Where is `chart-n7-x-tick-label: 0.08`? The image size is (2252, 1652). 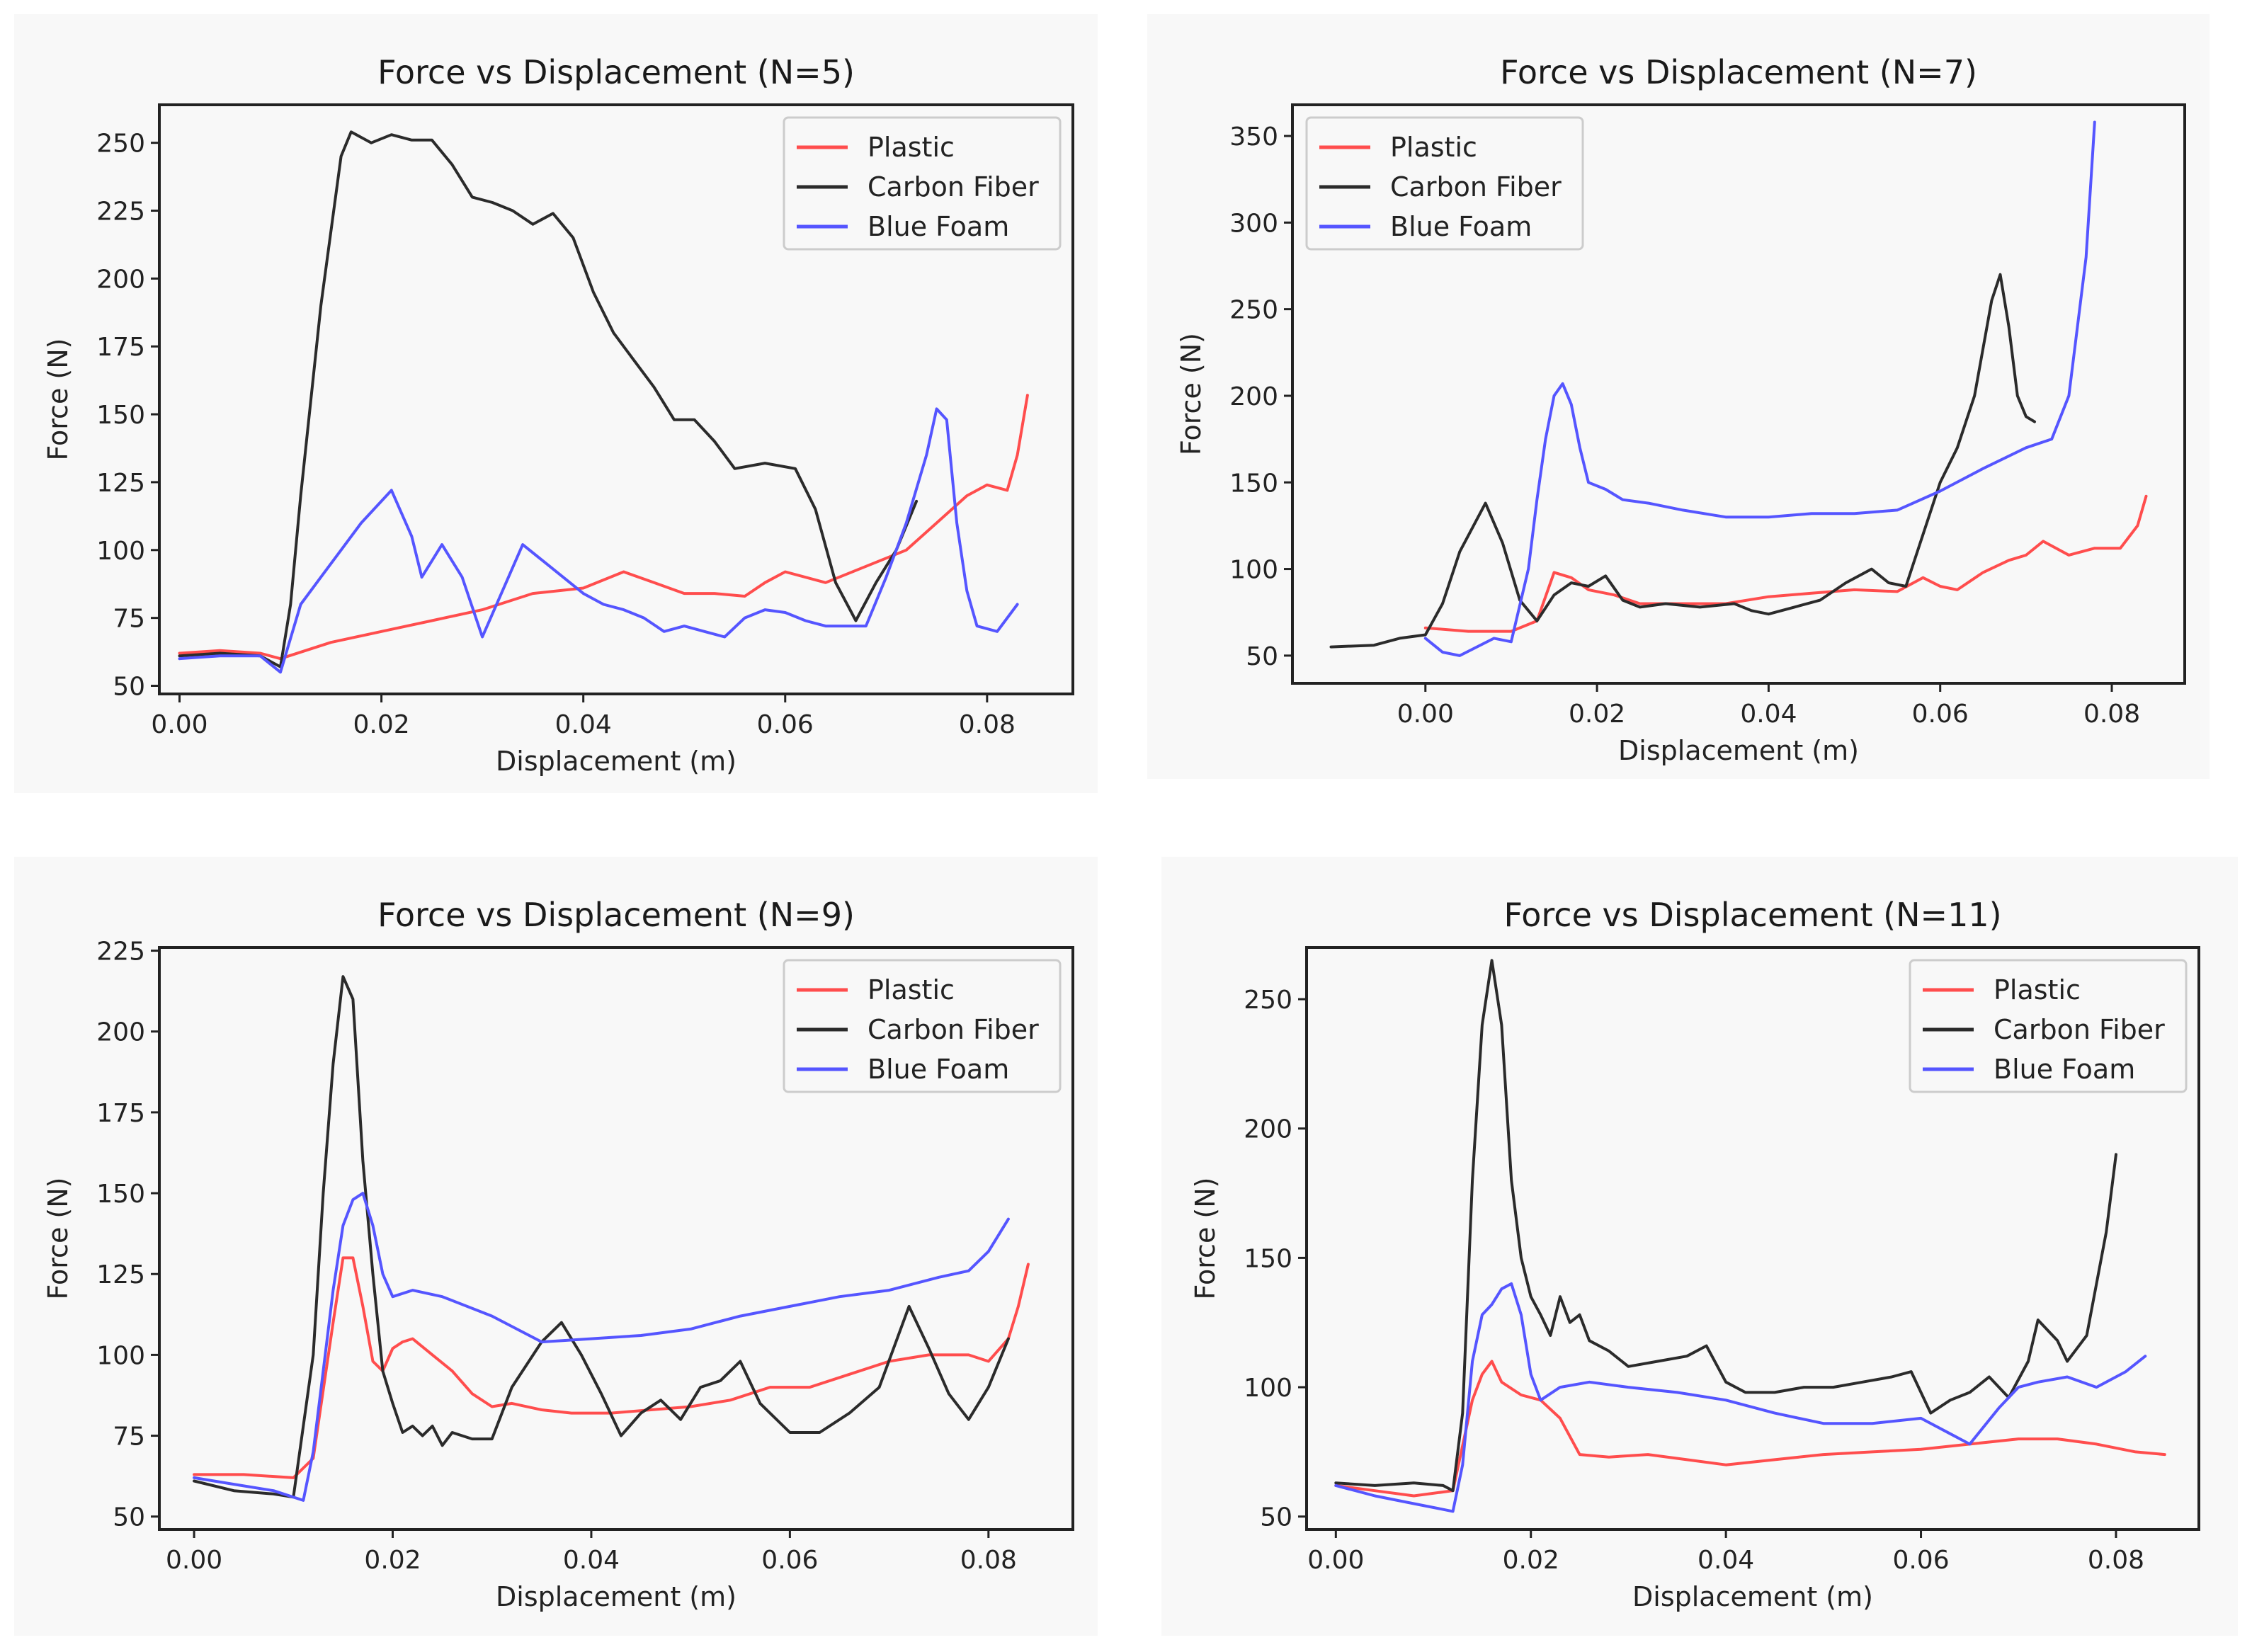 chart-n7-x-tick-label: 0.08 is located at coordinates (2111, 714).